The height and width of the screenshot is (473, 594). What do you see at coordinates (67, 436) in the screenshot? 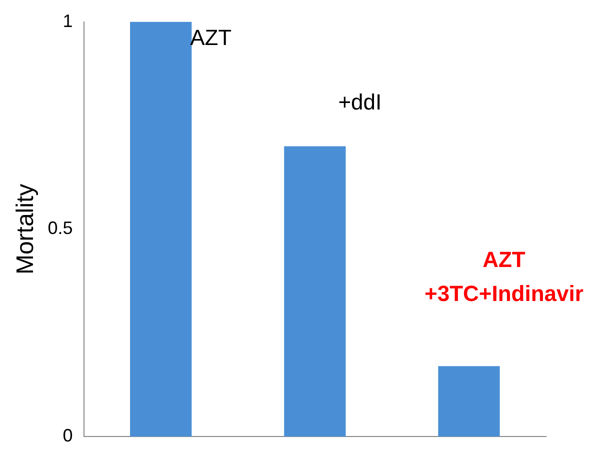
I see `y-tick-label: 0` at bounding box center [67, 436].